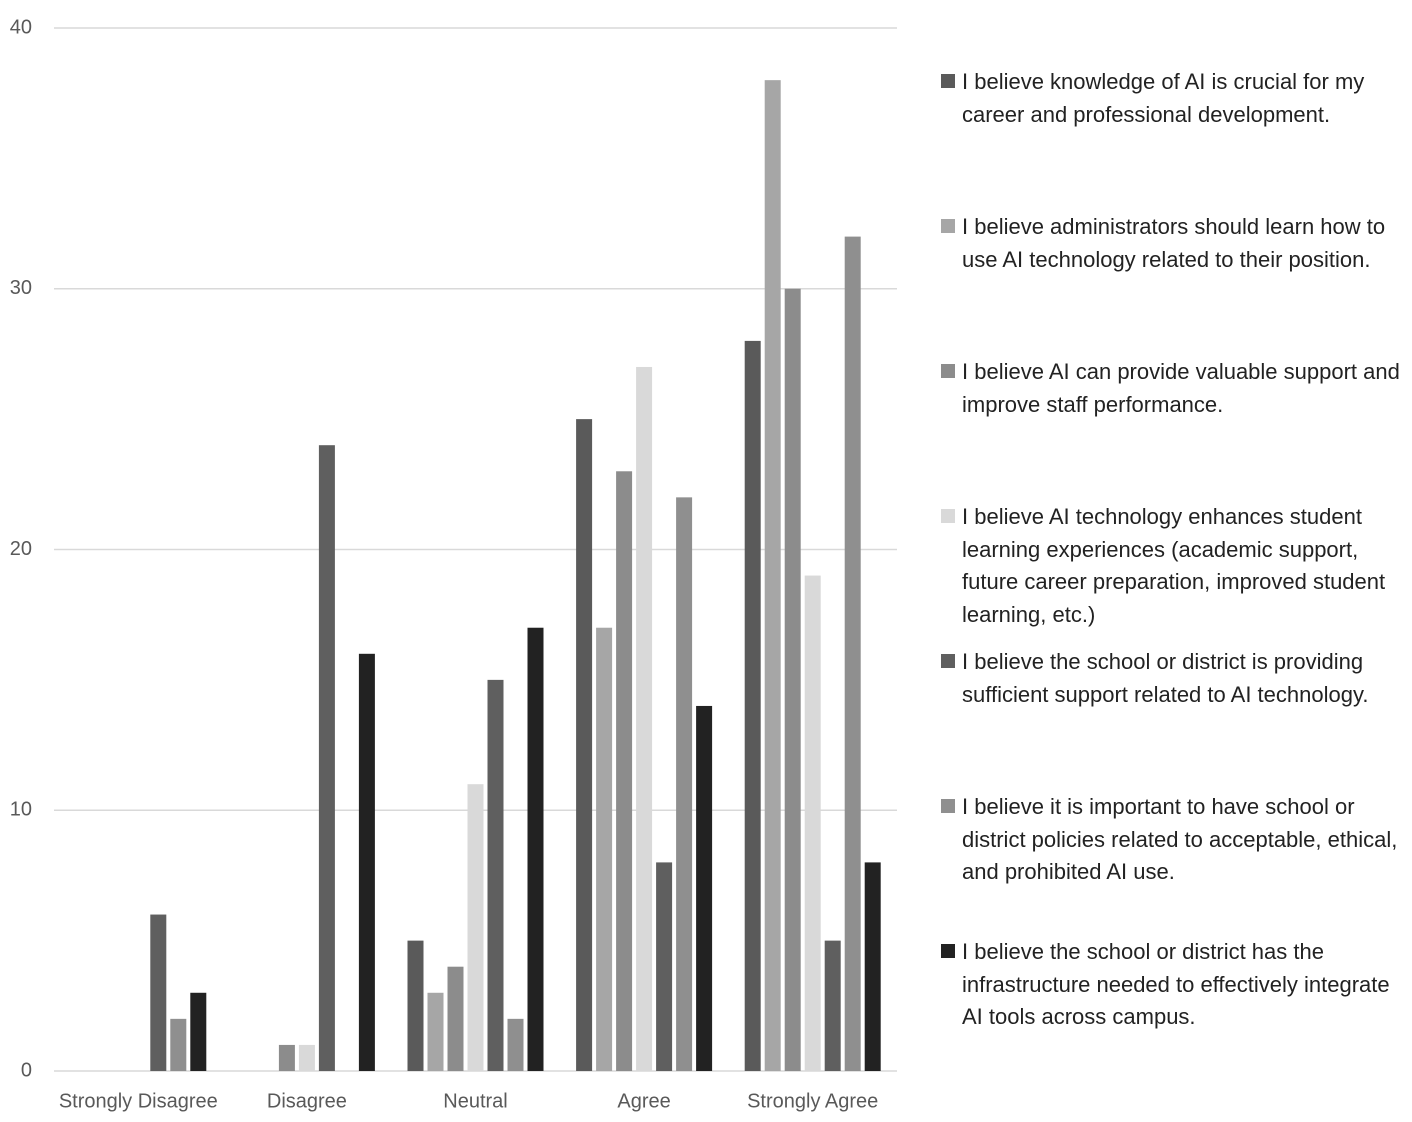  Describe the element at coordinates (26, 1070) in the screenshot. I see `y-tick-label: 0` at that location.